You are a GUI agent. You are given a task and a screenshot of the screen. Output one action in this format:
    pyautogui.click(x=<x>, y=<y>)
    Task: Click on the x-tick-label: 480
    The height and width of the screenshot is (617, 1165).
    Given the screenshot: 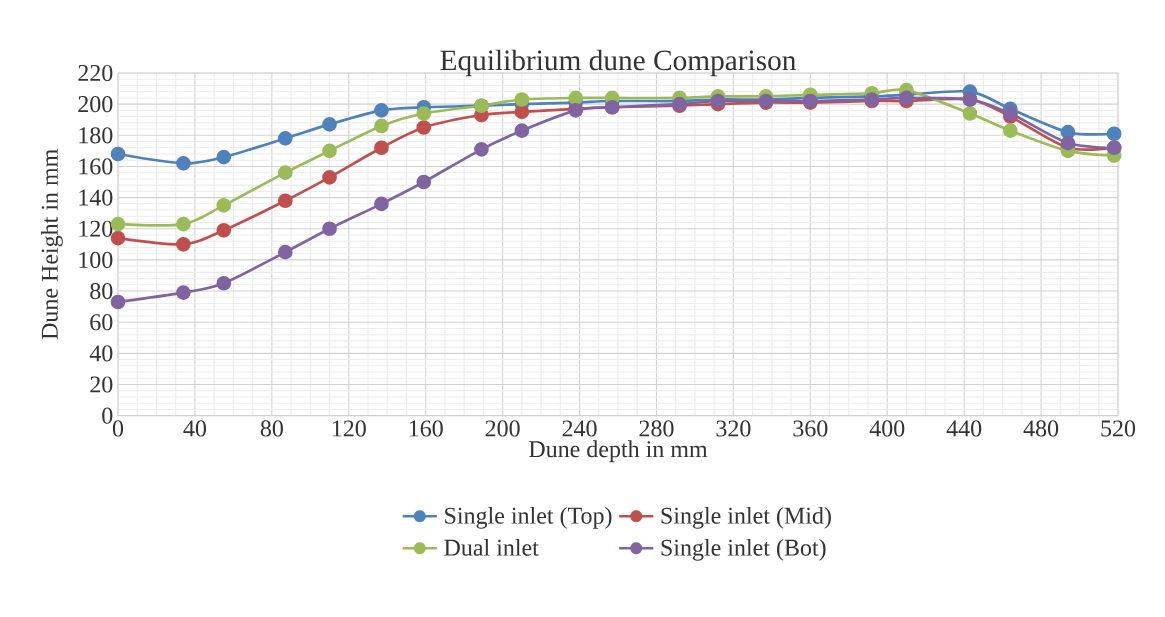 What is the action you would take?
    pyautogui.click(x=1041, y=428)
    